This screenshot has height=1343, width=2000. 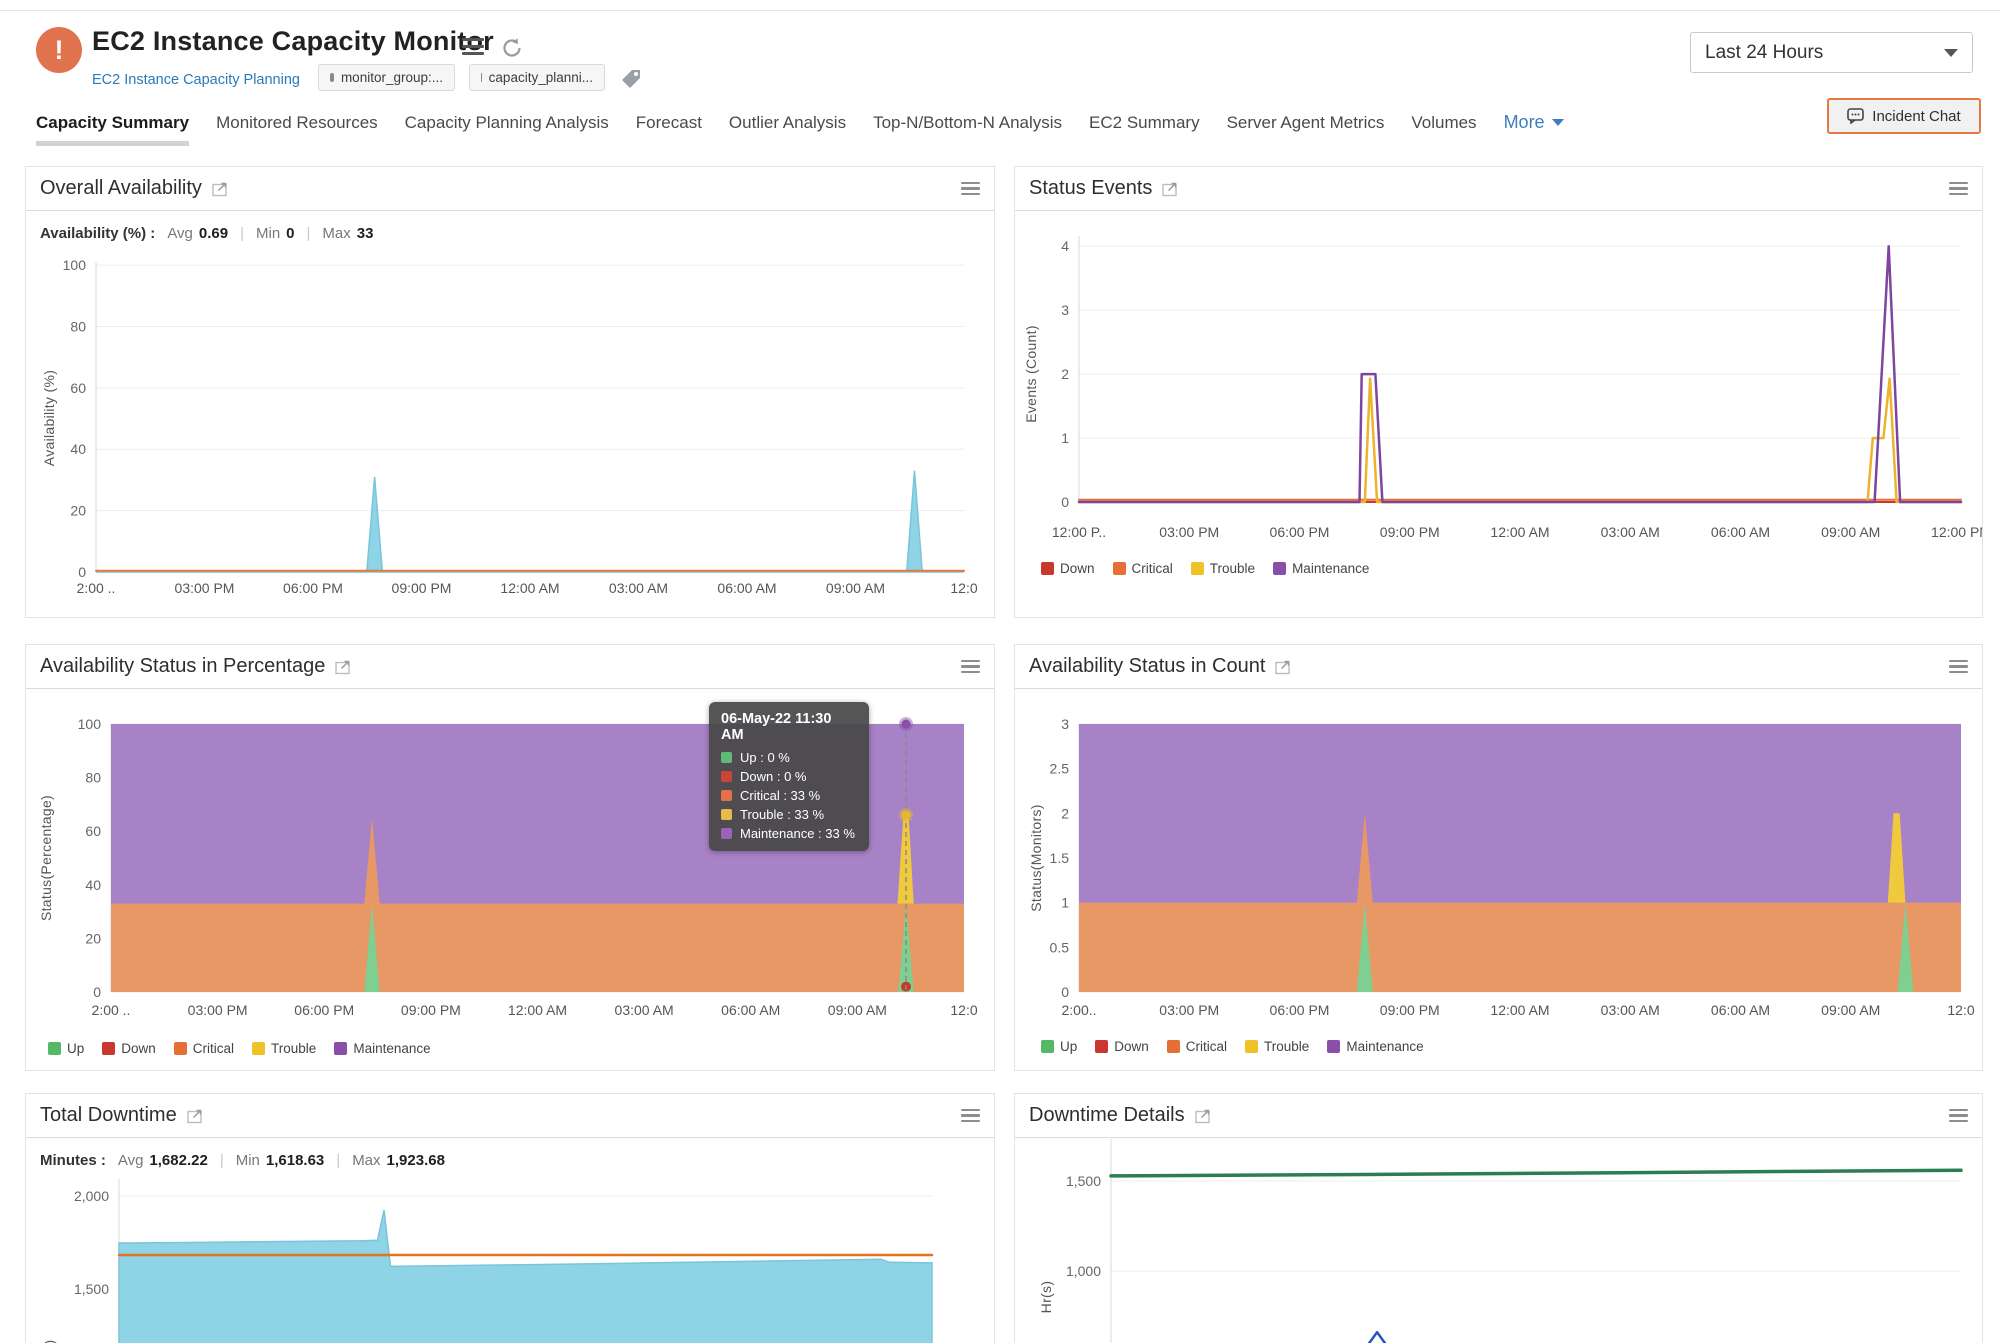 What do you see at coordinates (631, 81) in the screenshot?
I see `tags-icon` at bounding box center [631, 81].